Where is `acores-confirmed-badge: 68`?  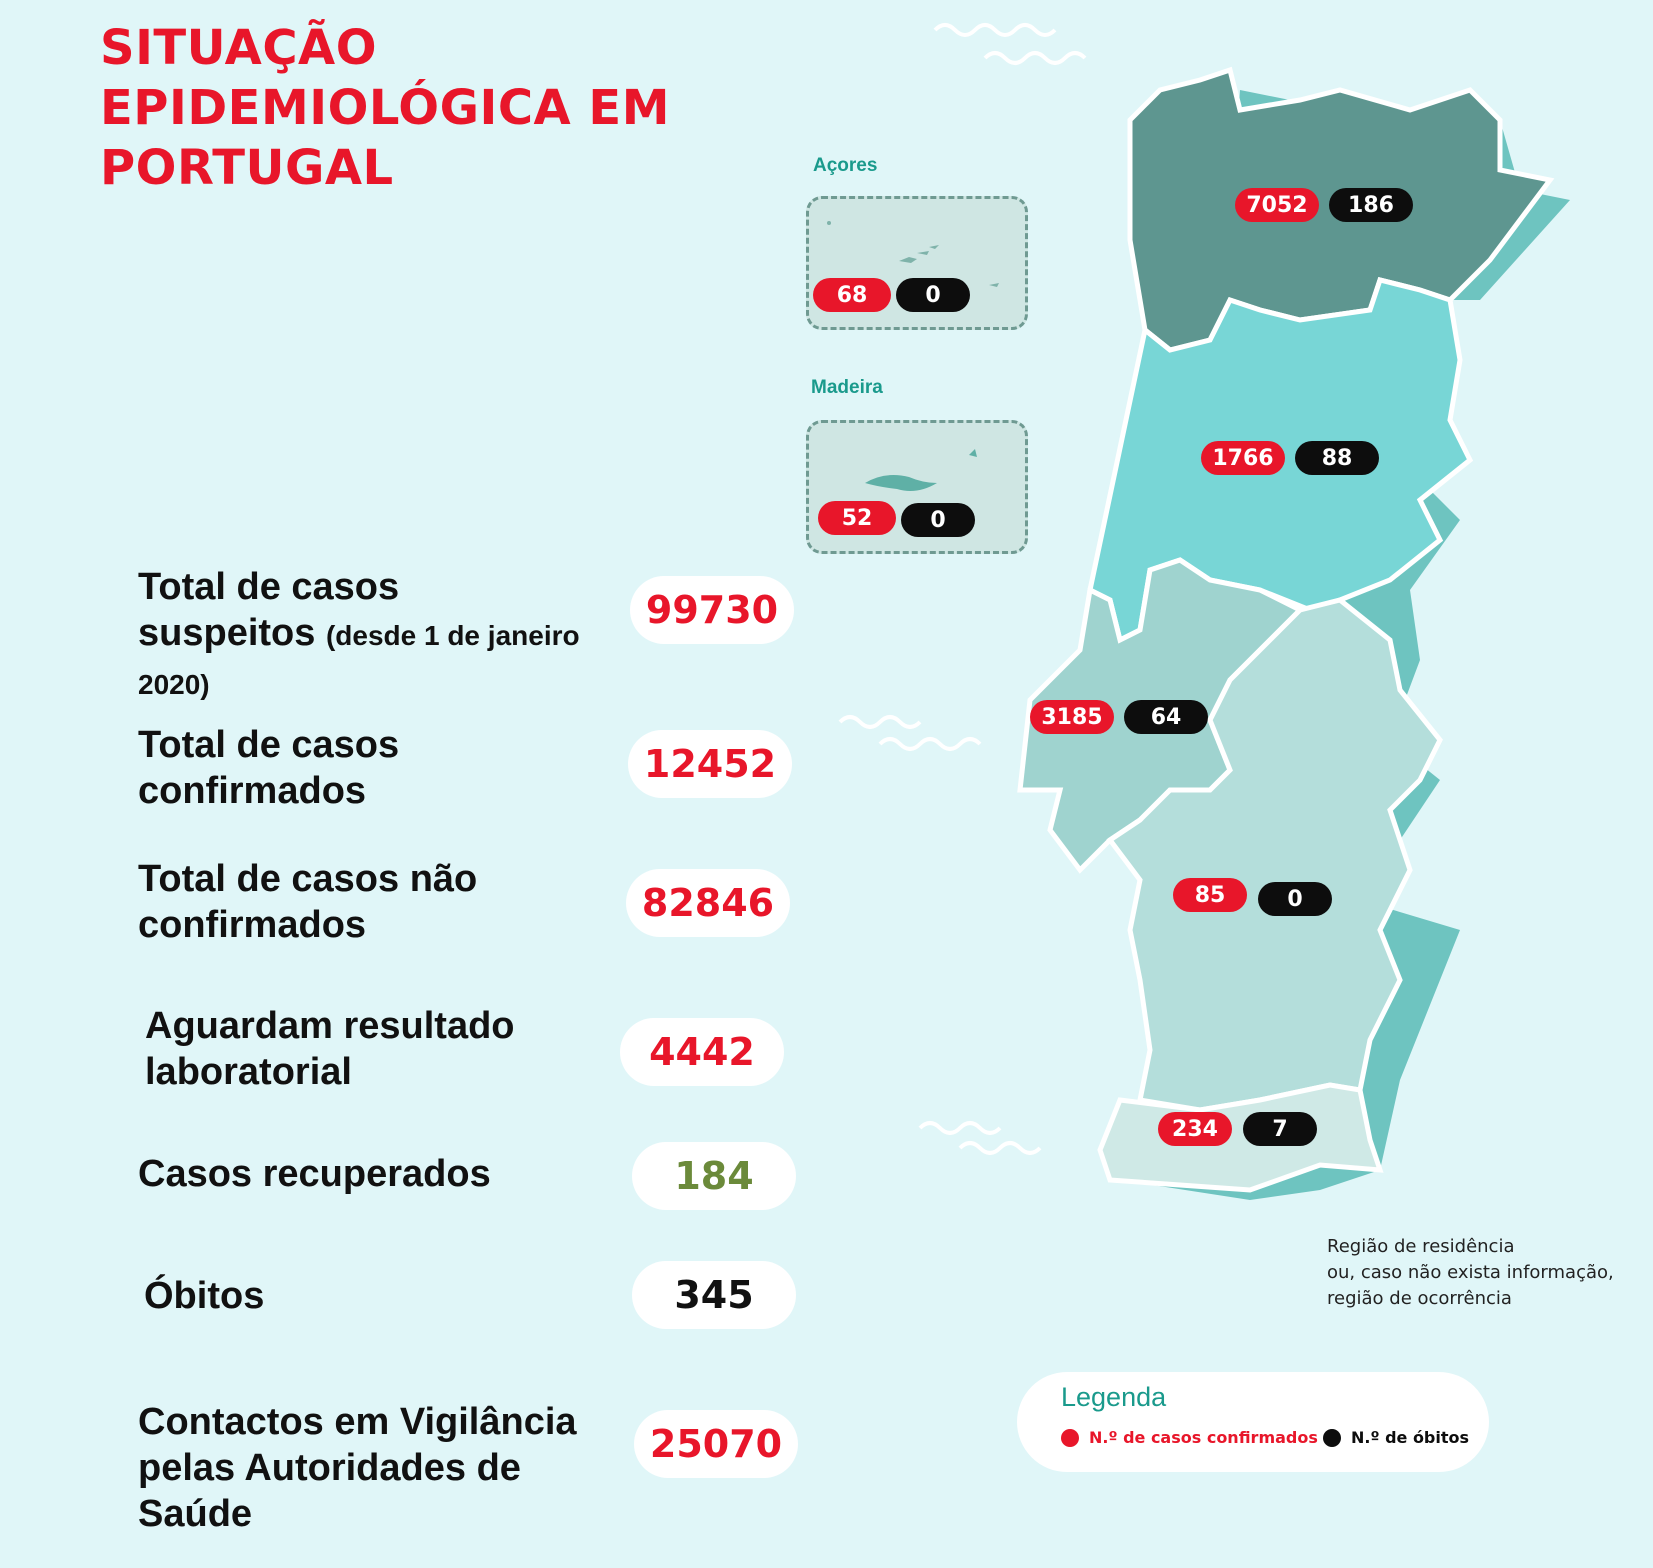 acores-confirmed-badge: 68 is located at coordinates (852, 295).